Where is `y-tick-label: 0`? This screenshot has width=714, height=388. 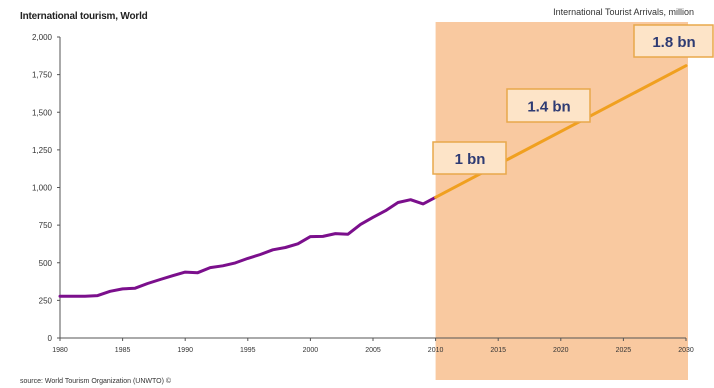
y-tick-label: 0 is located at coordinates (50, 338).